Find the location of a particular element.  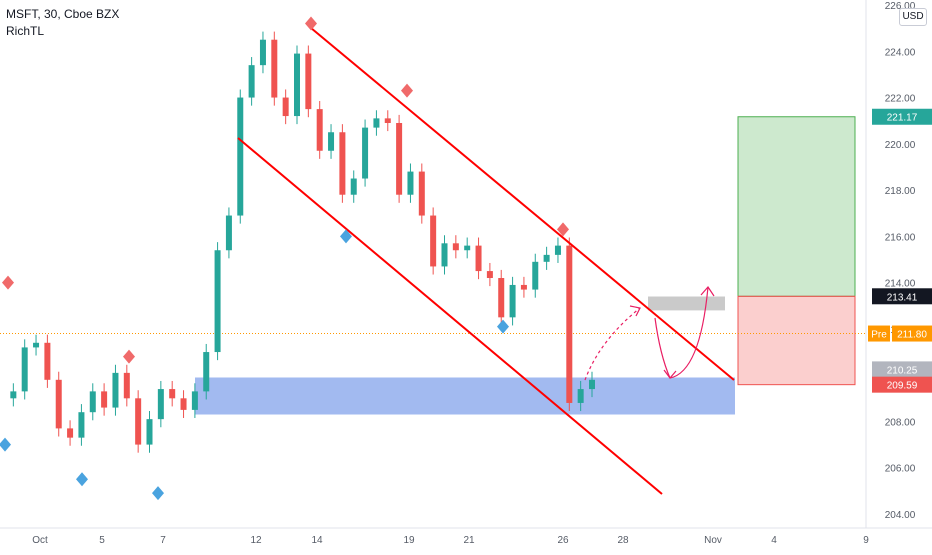

risk-zone is located at coordinates (796, 340).